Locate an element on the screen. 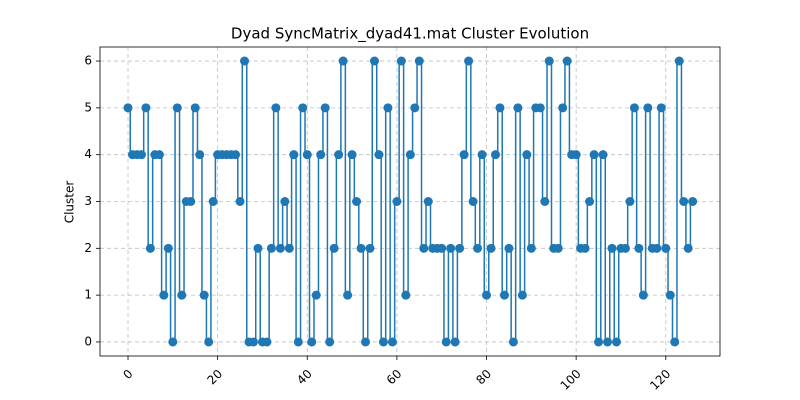 The width and height of the screenshot is (800, 400). y-tick-label: 6 is located at coordinates (88, 61).